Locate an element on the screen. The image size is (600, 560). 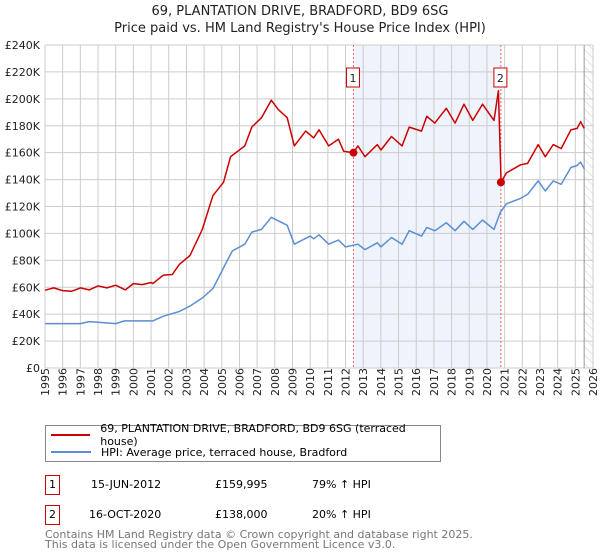
y-tick-label: £240K is located at coordinates (23, 45).